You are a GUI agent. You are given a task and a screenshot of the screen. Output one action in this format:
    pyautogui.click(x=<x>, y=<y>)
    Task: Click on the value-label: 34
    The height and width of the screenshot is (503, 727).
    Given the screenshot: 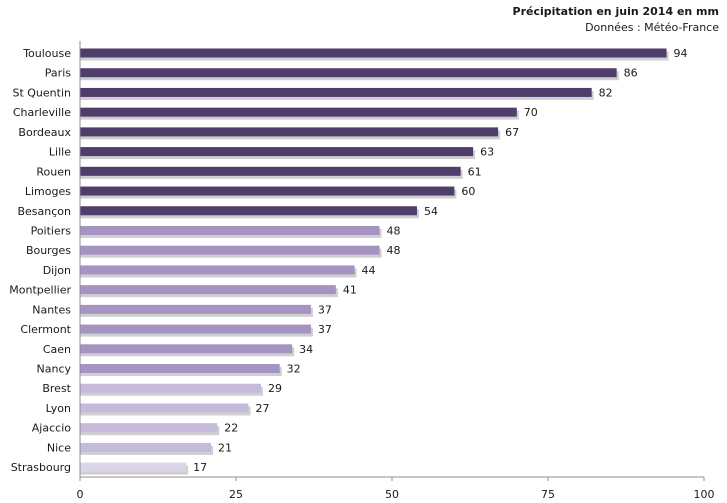 What is the action you would take?
    pyautogui.click(x=306, y=349)
    